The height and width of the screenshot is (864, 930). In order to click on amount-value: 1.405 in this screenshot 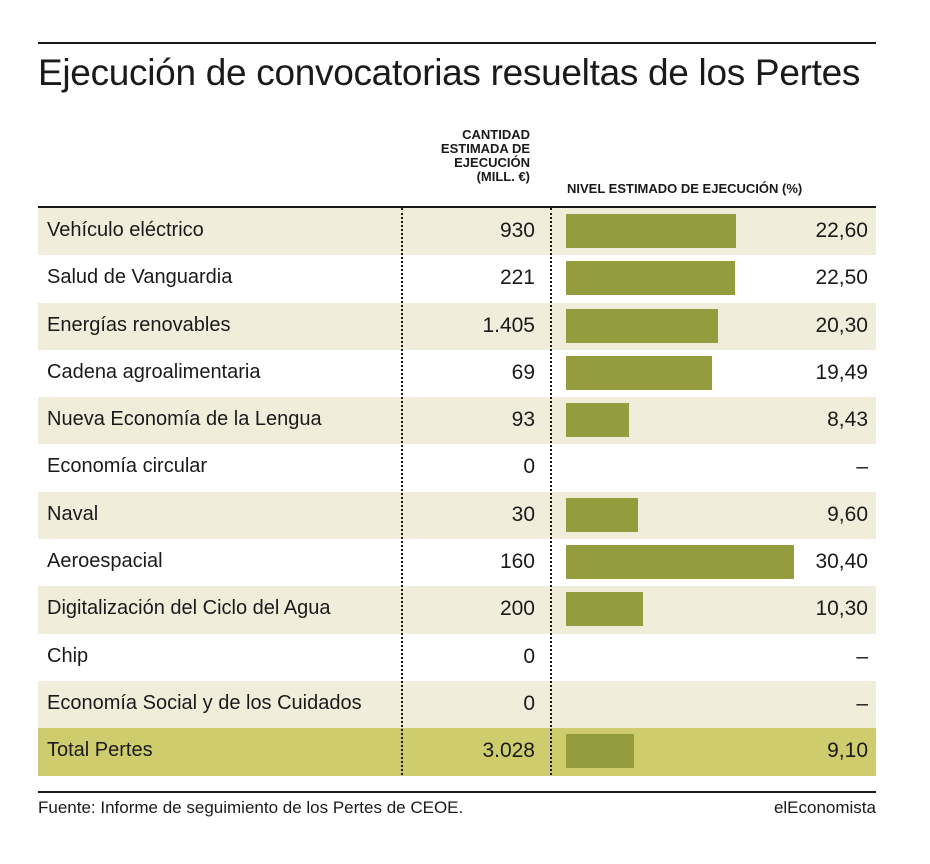, I will do `click(508, 325)`.